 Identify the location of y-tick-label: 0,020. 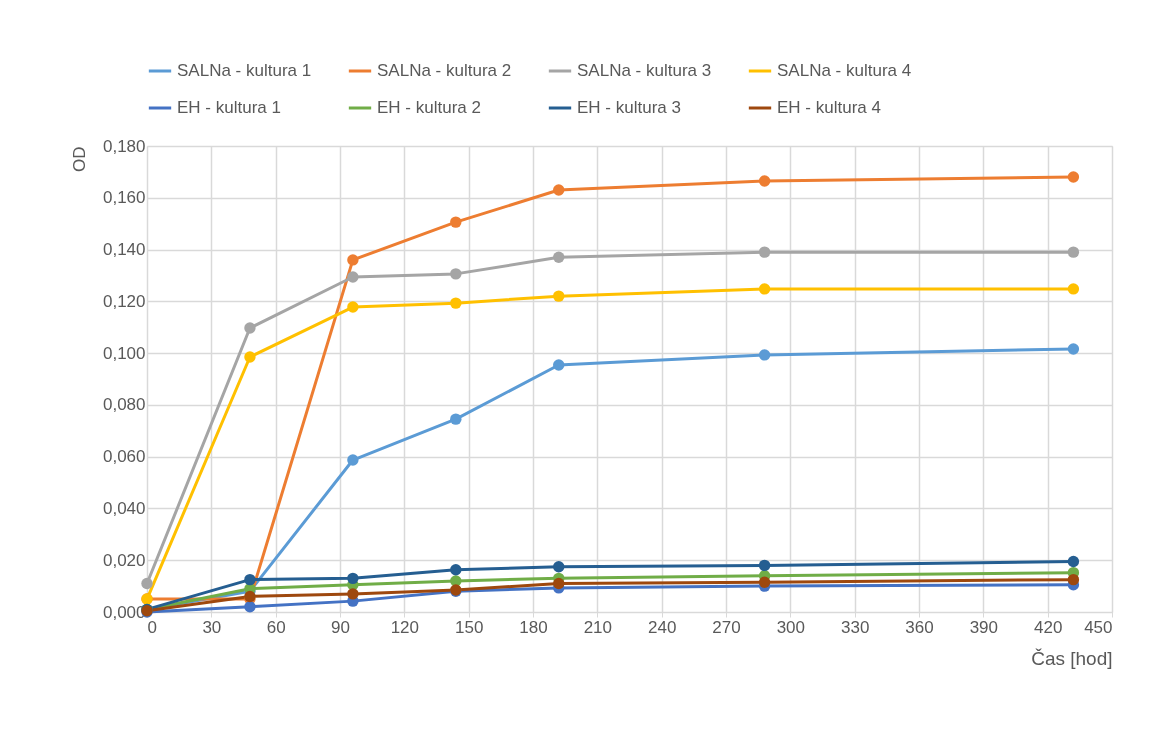
(124, 560).